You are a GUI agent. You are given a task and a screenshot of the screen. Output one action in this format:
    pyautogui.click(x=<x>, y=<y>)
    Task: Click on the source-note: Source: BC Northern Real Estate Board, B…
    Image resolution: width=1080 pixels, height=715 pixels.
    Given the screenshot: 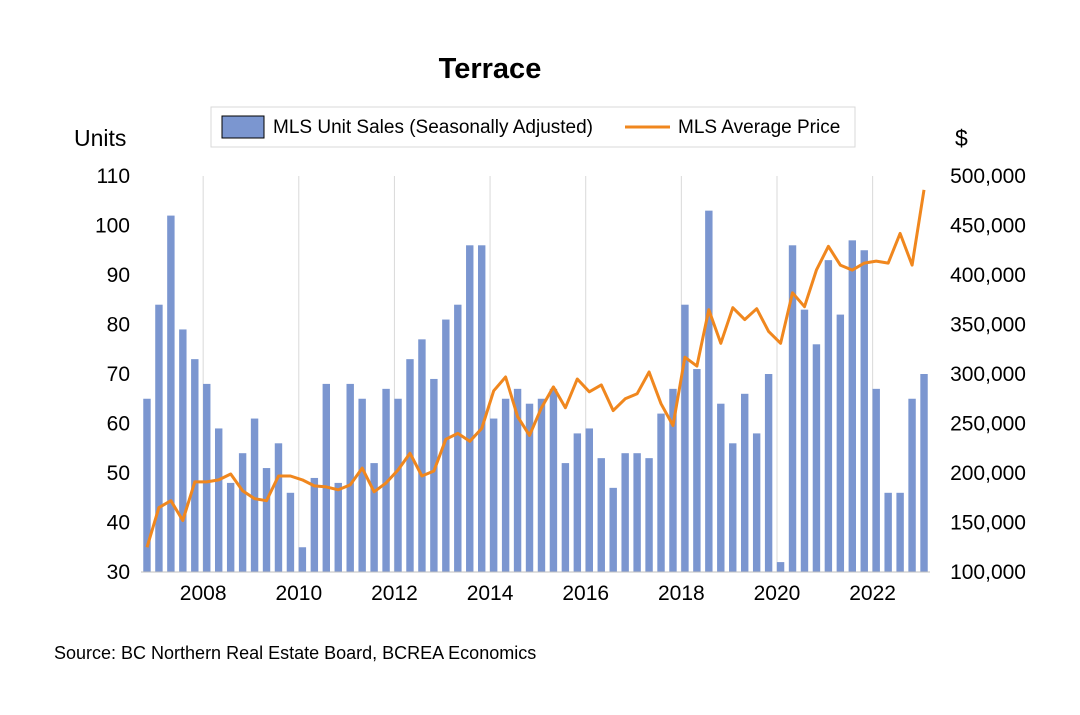 What is the action you would take?
    pyautogui.click(x=295, y=653)
    